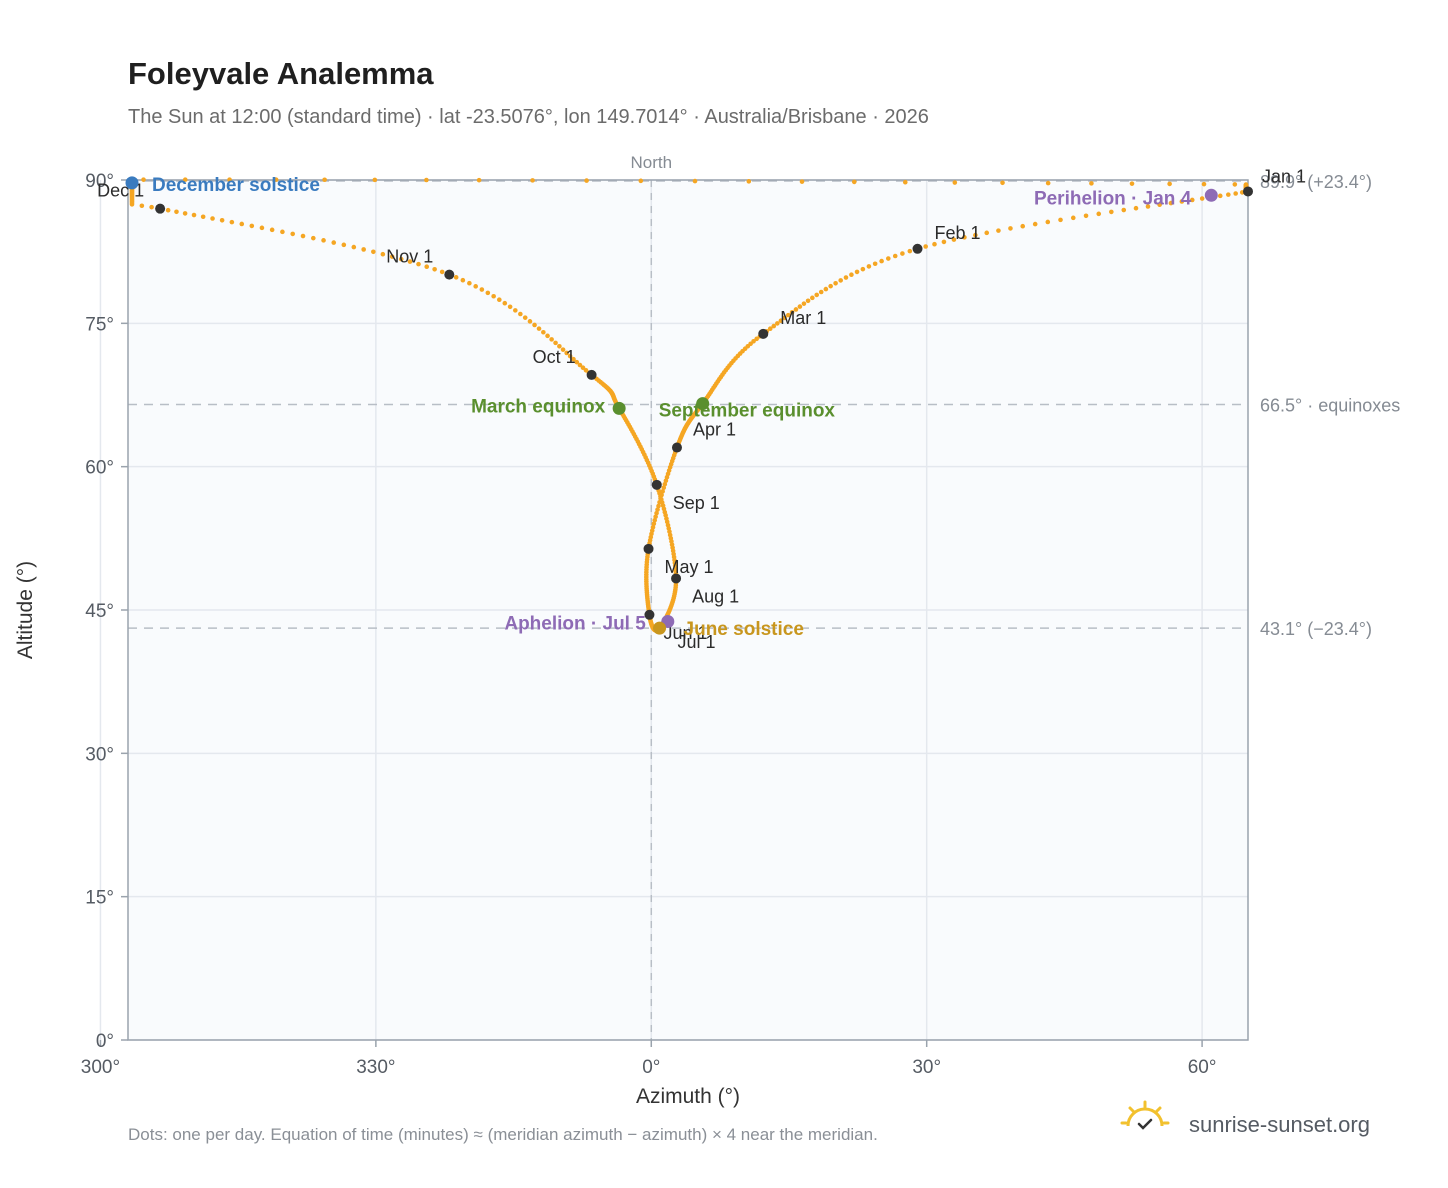 This screenshot has height=1188, width=1448. What do you see at coordinates (651, 1067) in the screenshot?
I see `x-tick-label: 0°` at bounding box center [651, 1067].